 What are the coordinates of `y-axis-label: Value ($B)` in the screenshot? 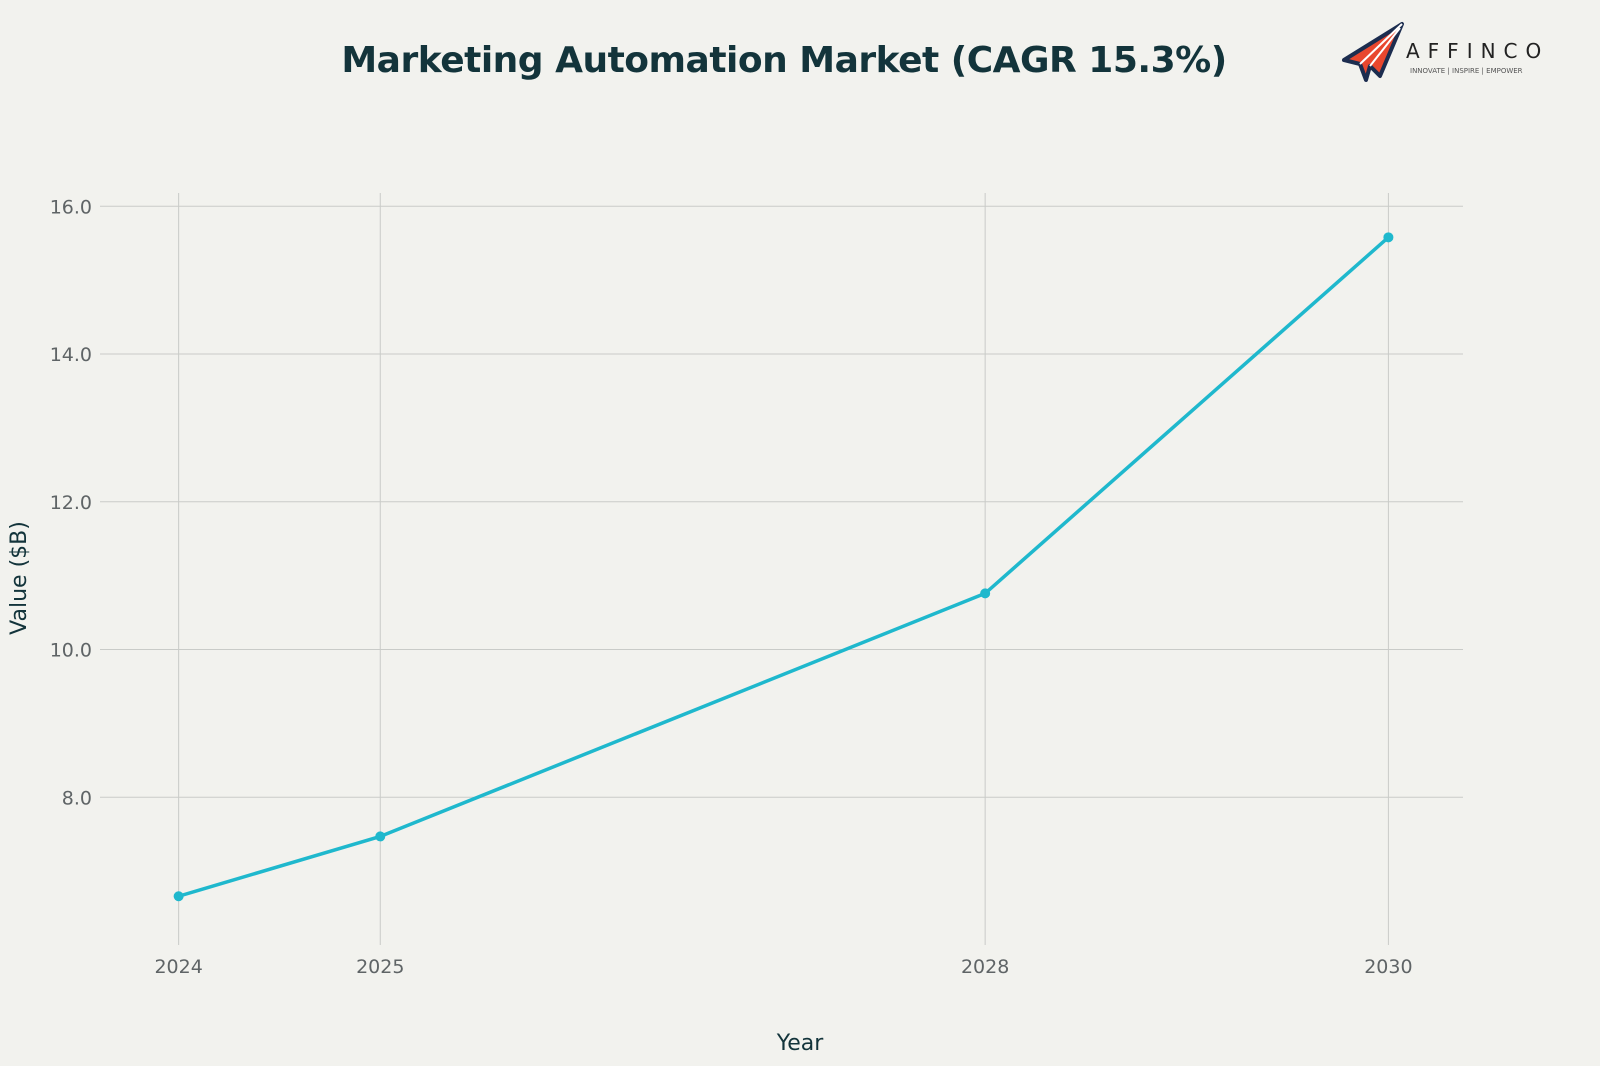 It's located at (19, 578).